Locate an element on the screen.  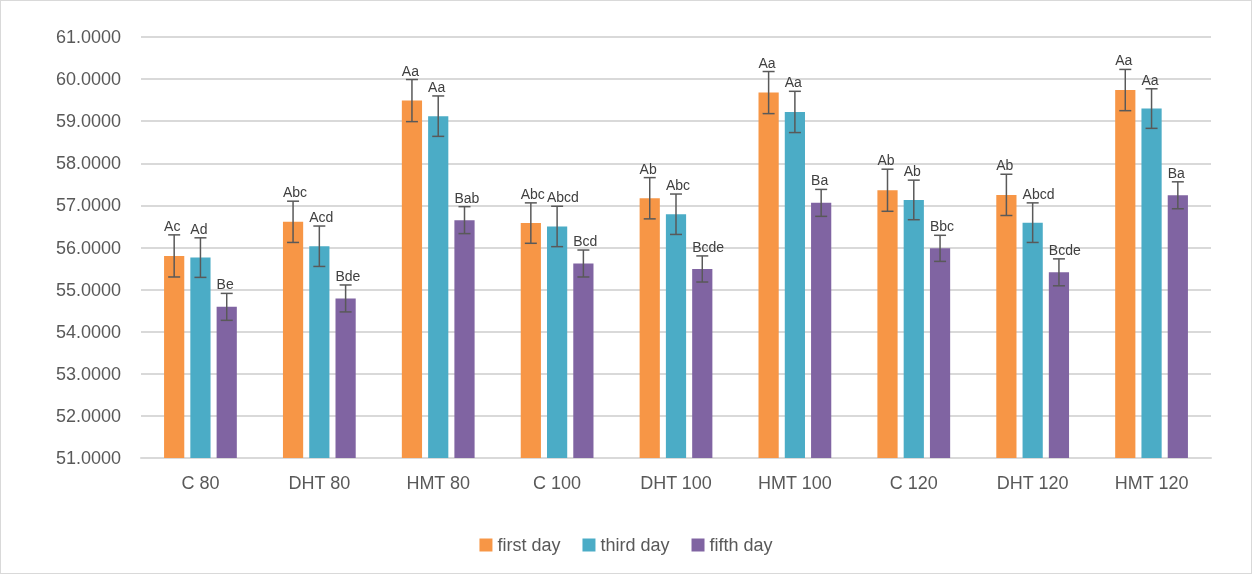
legend-label: first day is located at coordinates (529, 545).